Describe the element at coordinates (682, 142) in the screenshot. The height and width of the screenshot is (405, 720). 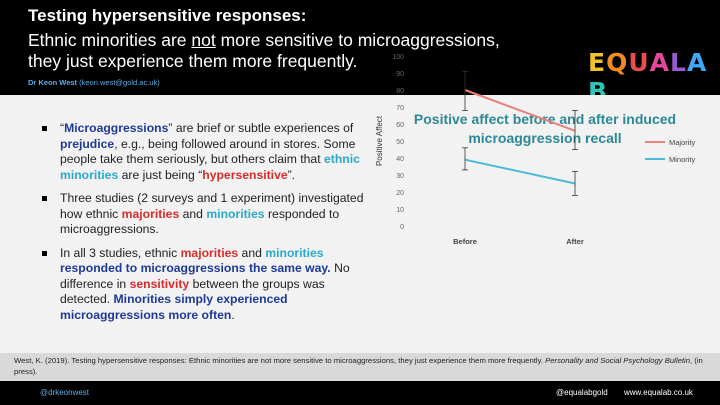
I see `legend-label: Majority` at that location.